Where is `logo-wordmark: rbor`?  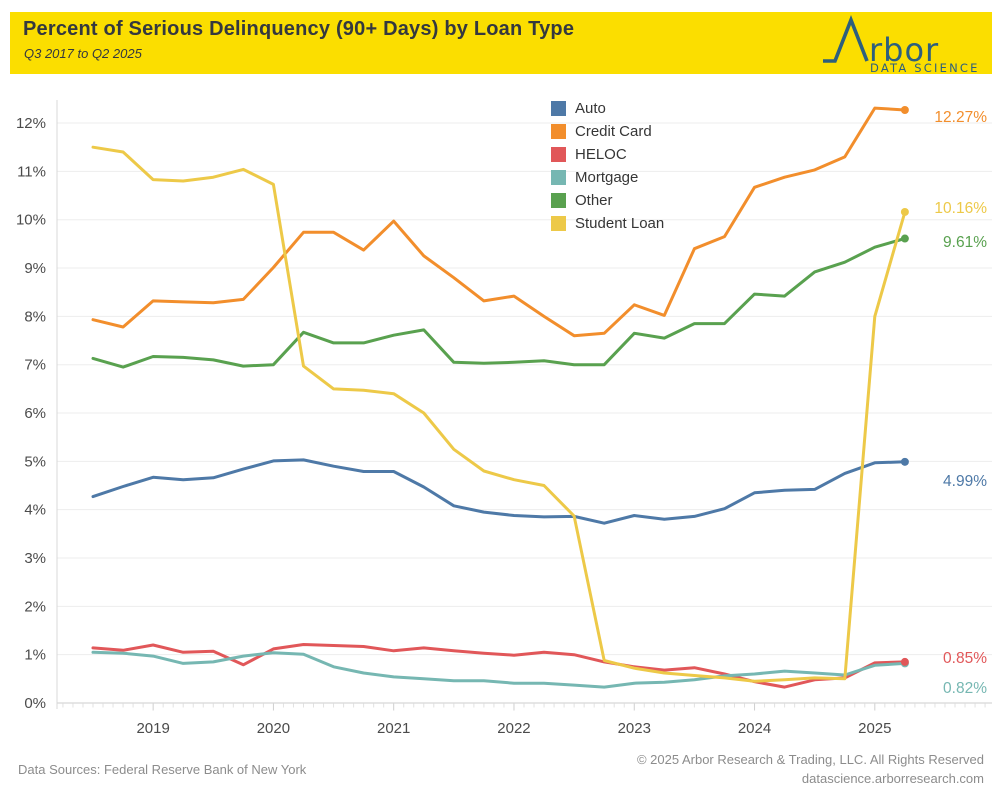
logo-wordmark: rbor is located at coordinates (904, 50).